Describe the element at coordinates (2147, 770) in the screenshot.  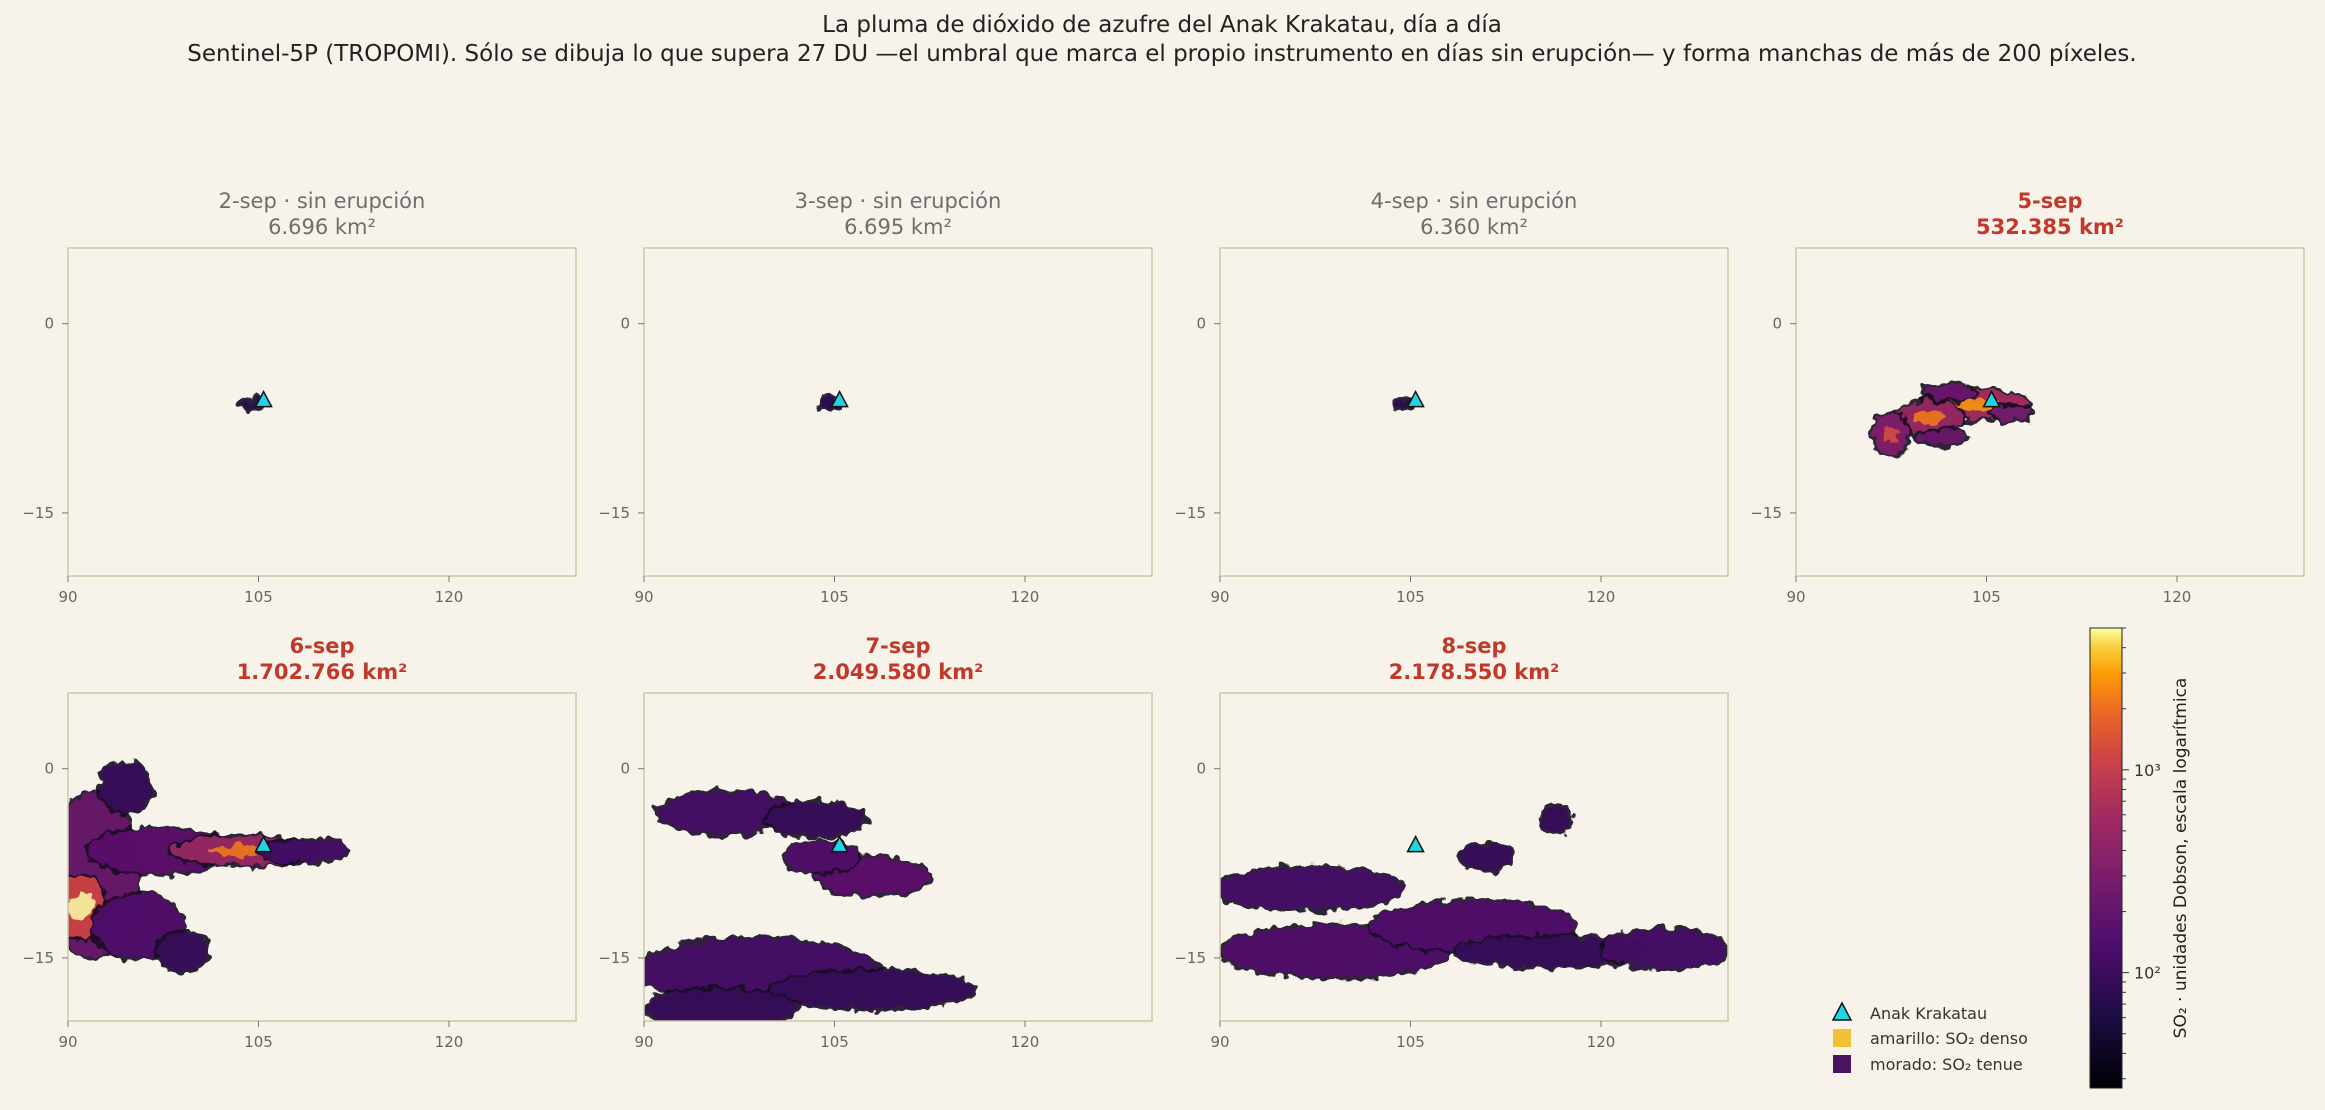
I see `colorbar-tick-label: 10³` at that location.